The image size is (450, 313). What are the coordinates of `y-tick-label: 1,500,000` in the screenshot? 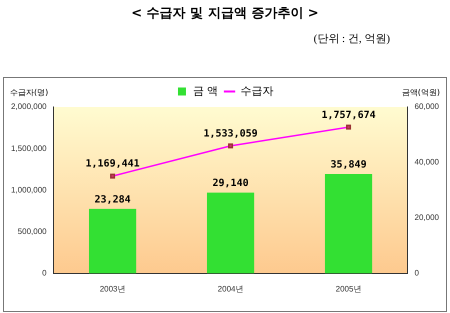 It's located at (29, 148).